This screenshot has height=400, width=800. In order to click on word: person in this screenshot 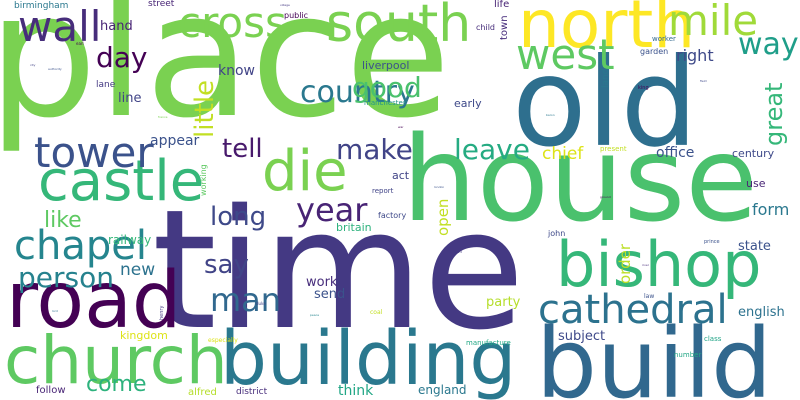, I will do `click(66, 277)`.